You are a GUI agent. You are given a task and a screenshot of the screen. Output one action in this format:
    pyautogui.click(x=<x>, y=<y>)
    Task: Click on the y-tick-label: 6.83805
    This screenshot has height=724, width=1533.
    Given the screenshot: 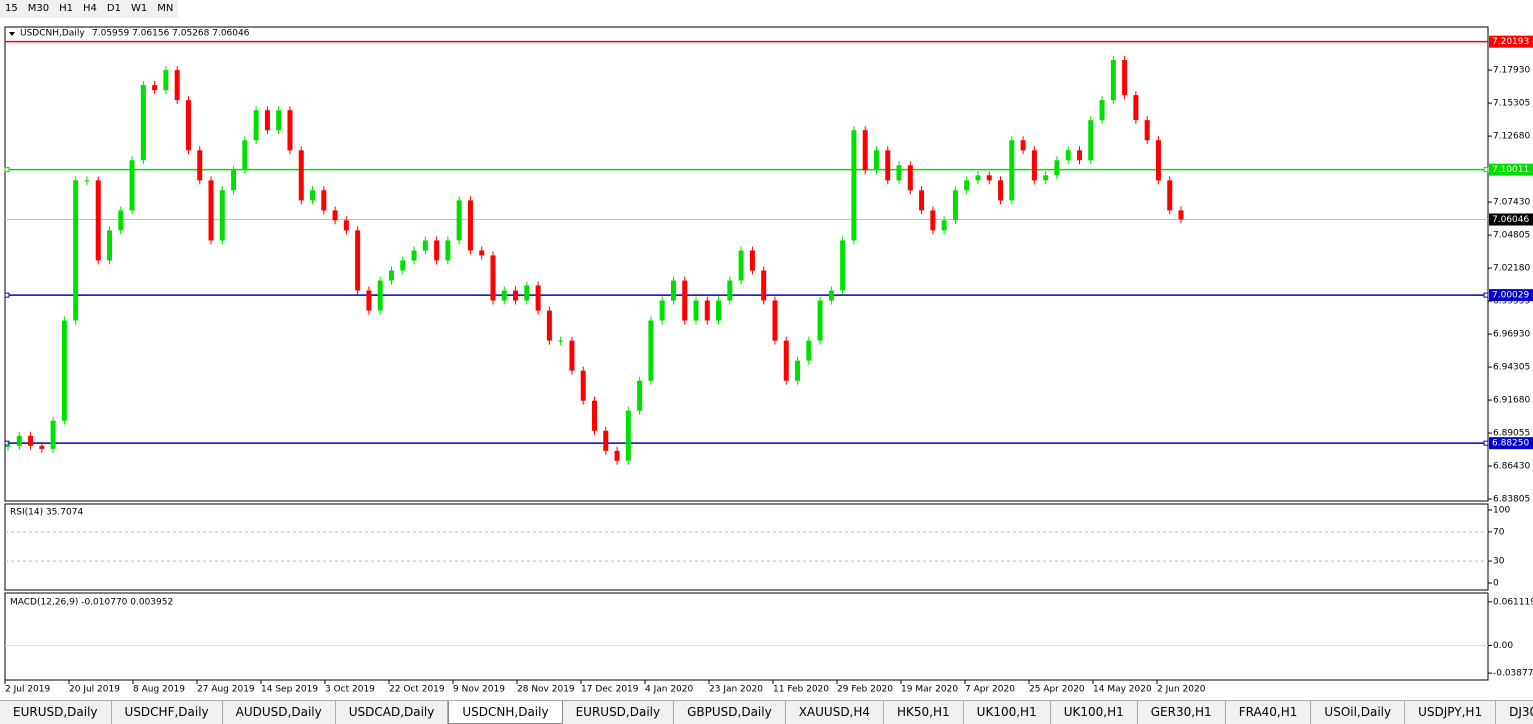 What is the action you would take?
    pyautogui.click(x=1511, y=500)
    